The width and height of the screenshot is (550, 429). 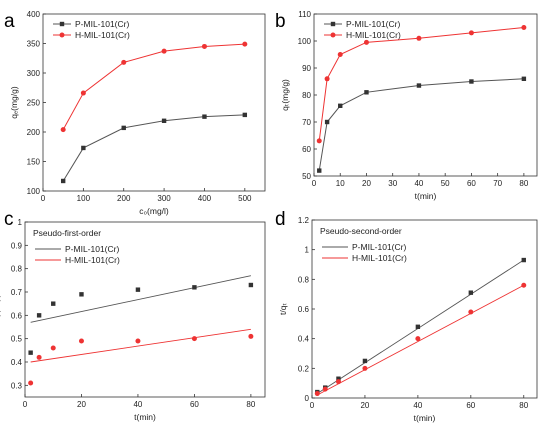 What do you see at coordinates (84, 198) in the screenshot?
I see `x-tick-label: 100` at bounding box center [84, 198].